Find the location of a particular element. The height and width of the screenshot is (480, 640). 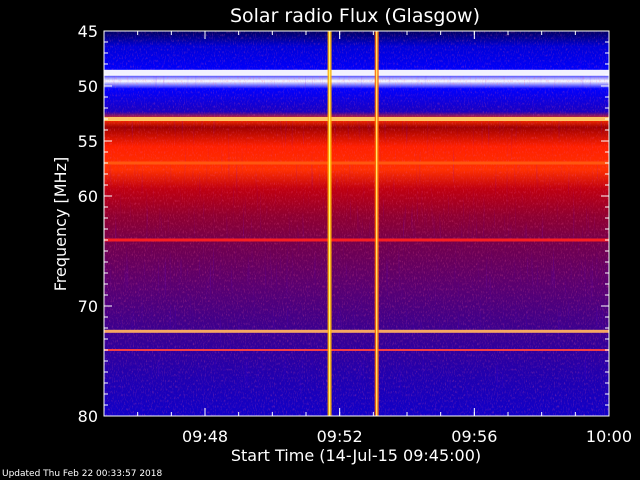

y-tick-label: 80 is located at coordinates (88, 416).